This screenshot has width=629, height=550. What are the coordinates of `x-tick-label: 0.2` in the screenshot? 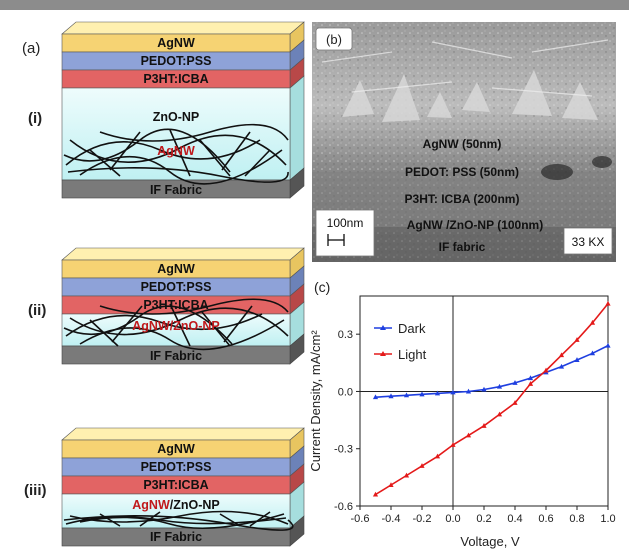 It's located at (483, 519).